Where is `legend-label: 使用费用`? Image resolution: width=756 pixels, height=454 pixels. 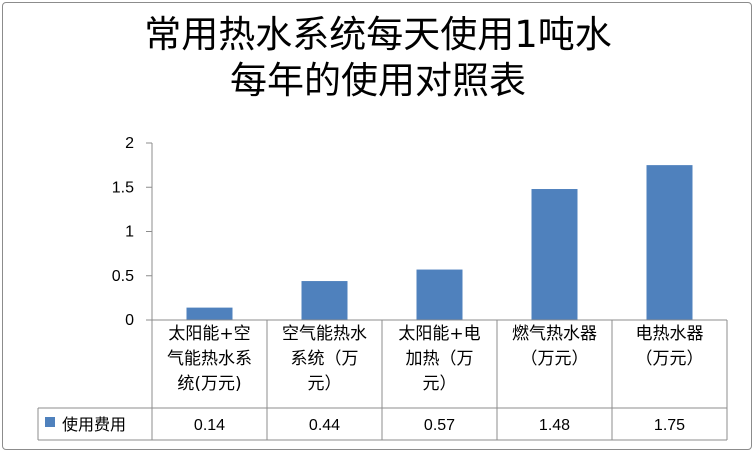 legend-label: 使用费用 is located at coordinates (94, 424).